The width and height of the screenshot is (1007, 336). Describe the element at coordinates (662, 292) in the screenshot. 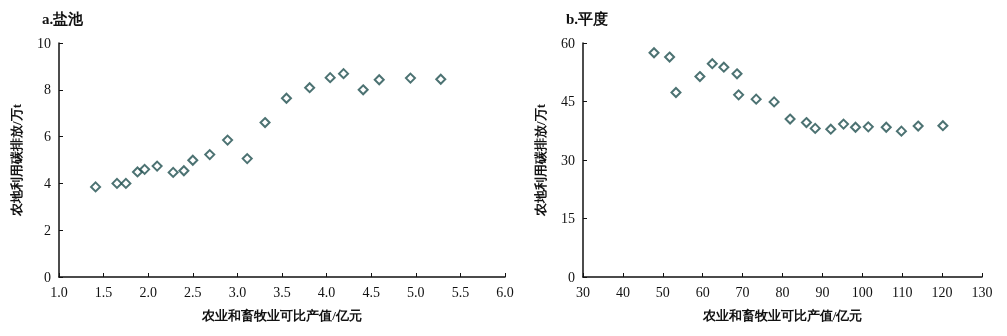

I see `x-tick-label: 50` at that location.